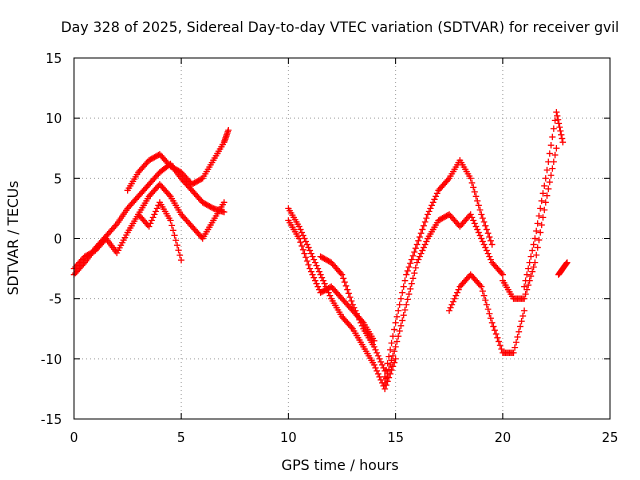 The image size is (640, 480). What do you see at coordinates (288, 438) in the screenshot?
I see `x-tick-label: 10` at bounding box center [288, 438].